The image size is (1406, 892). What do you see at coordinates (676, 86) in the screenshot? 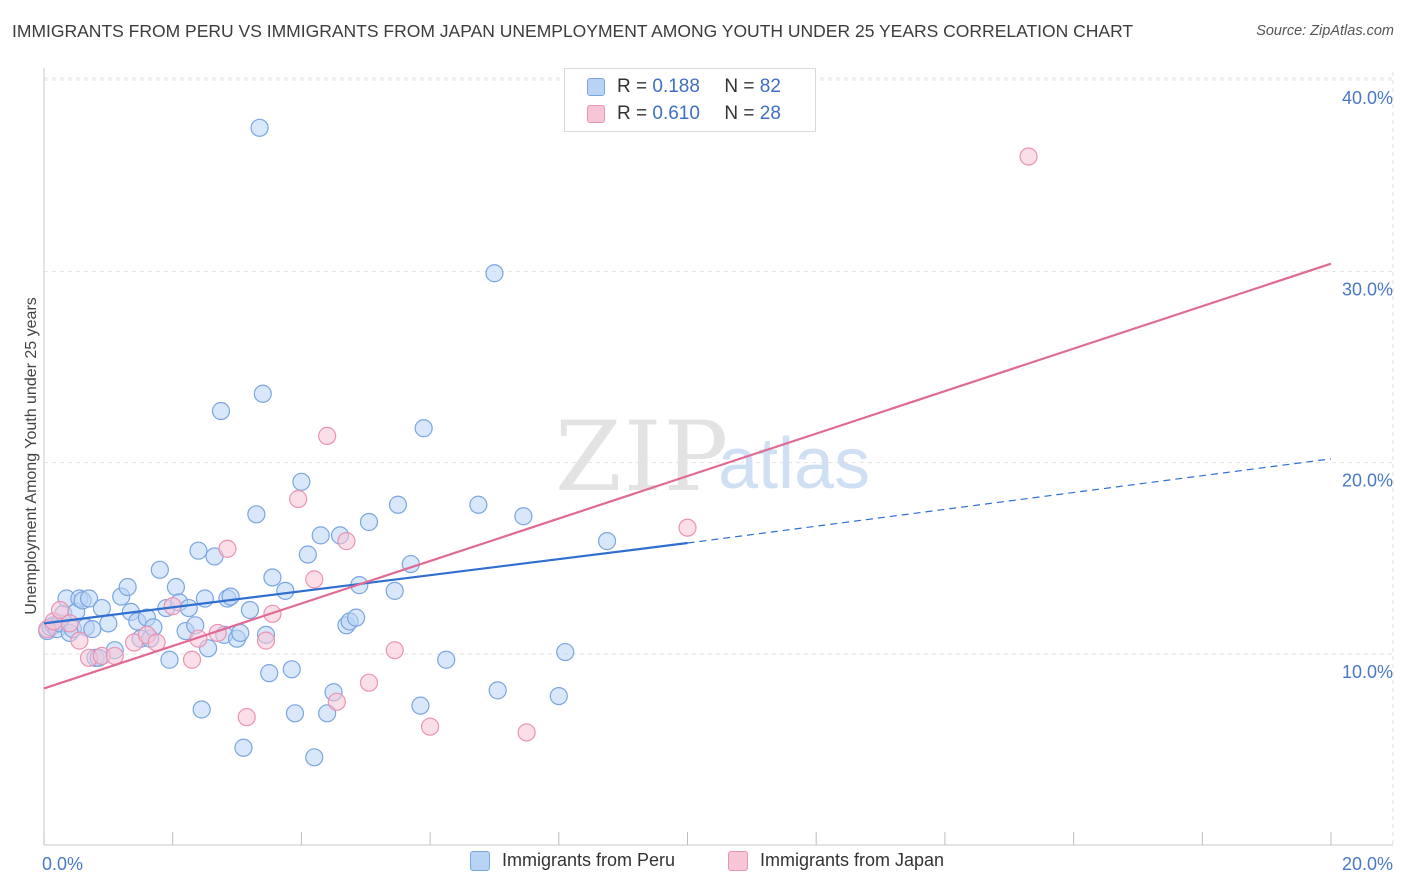
I see `legend-peru-r-value: 0.188` at bounding box center [676, 86].